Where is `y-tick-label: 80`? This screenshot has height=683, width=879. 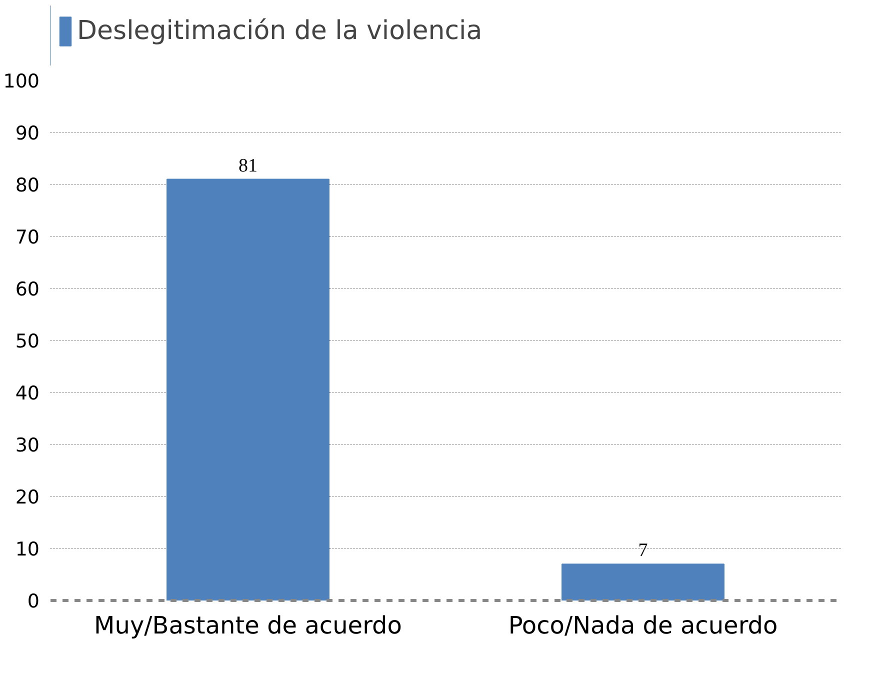
y-tick-label: 80 is located at coordinates (27, 185).